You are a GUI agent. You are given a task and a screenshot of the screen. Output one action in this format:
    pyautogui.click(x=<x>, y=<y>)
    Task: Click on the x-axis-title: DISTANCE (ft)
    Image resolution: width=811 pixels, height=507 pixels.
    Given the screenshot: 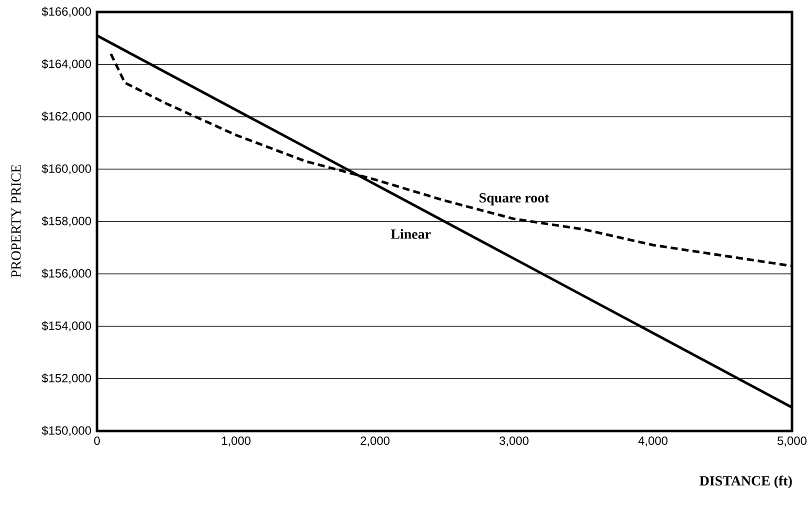 What is the action you would take?
    pyautogui.click(x=746, y=482)
    